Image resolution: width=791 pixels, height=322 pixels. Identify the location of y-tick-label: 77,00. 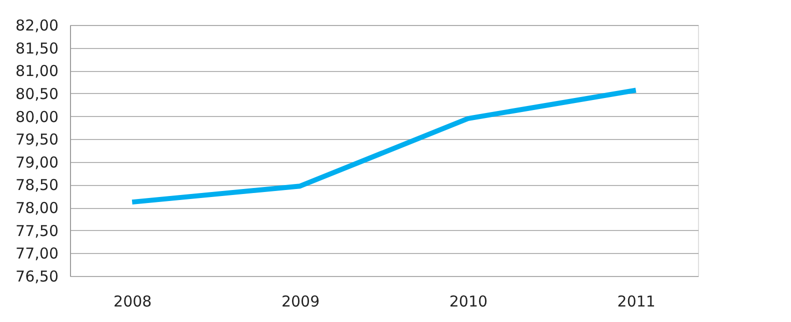
(37, 253).